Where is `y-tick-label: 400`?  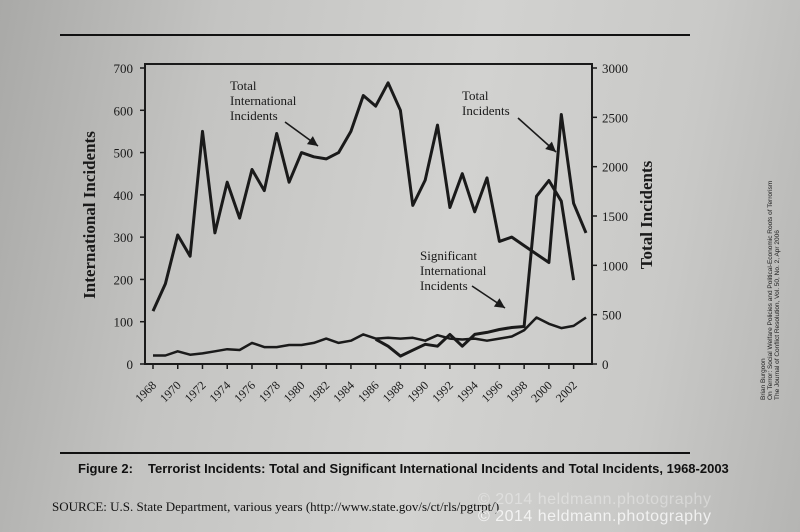 y-tick-label: 400 is located at coordinates (124, 195).